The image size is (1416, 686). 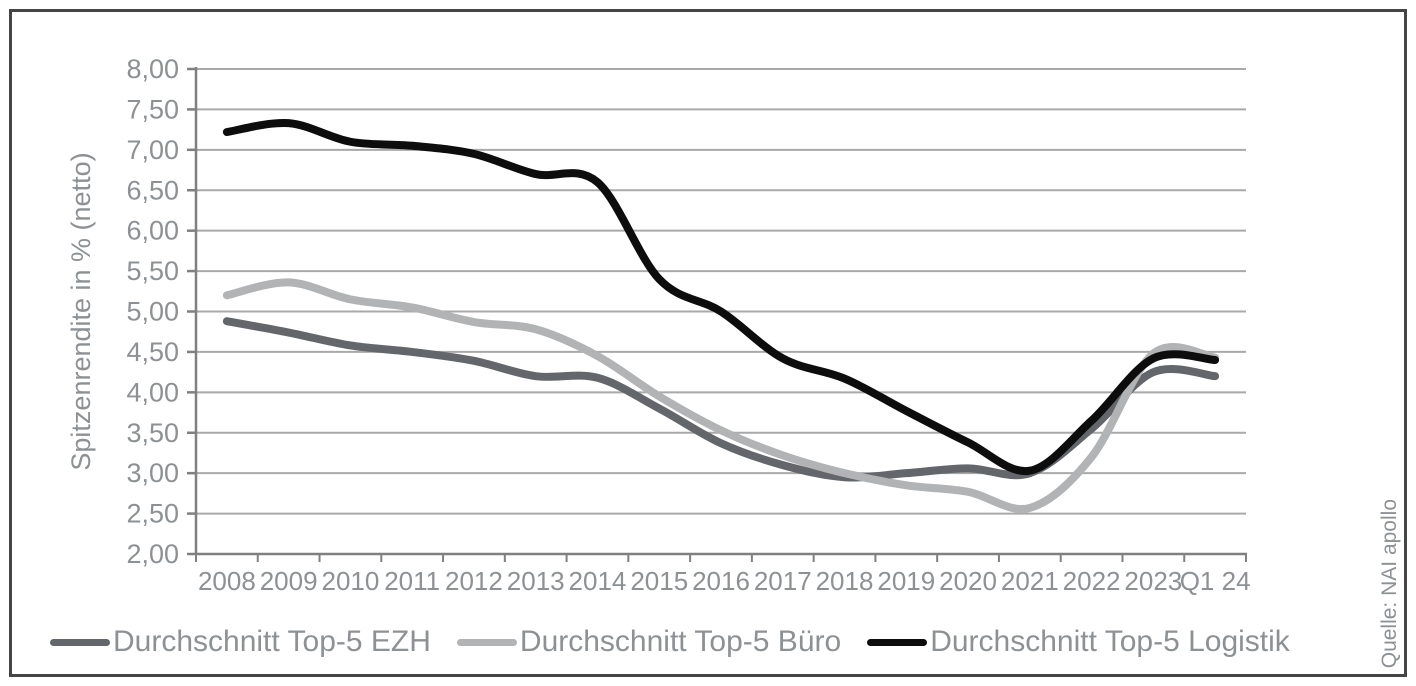 I want to click on y-tick-label: 3,00, so click(x=152, y=473).